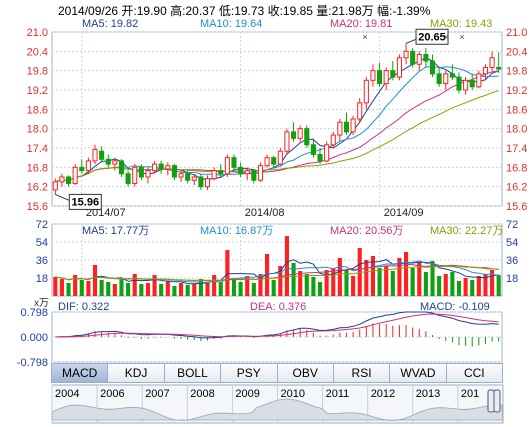 Image resolution: width=530 pixels, height=427 pixels. I want to click on dif-line, so click(277, 325).